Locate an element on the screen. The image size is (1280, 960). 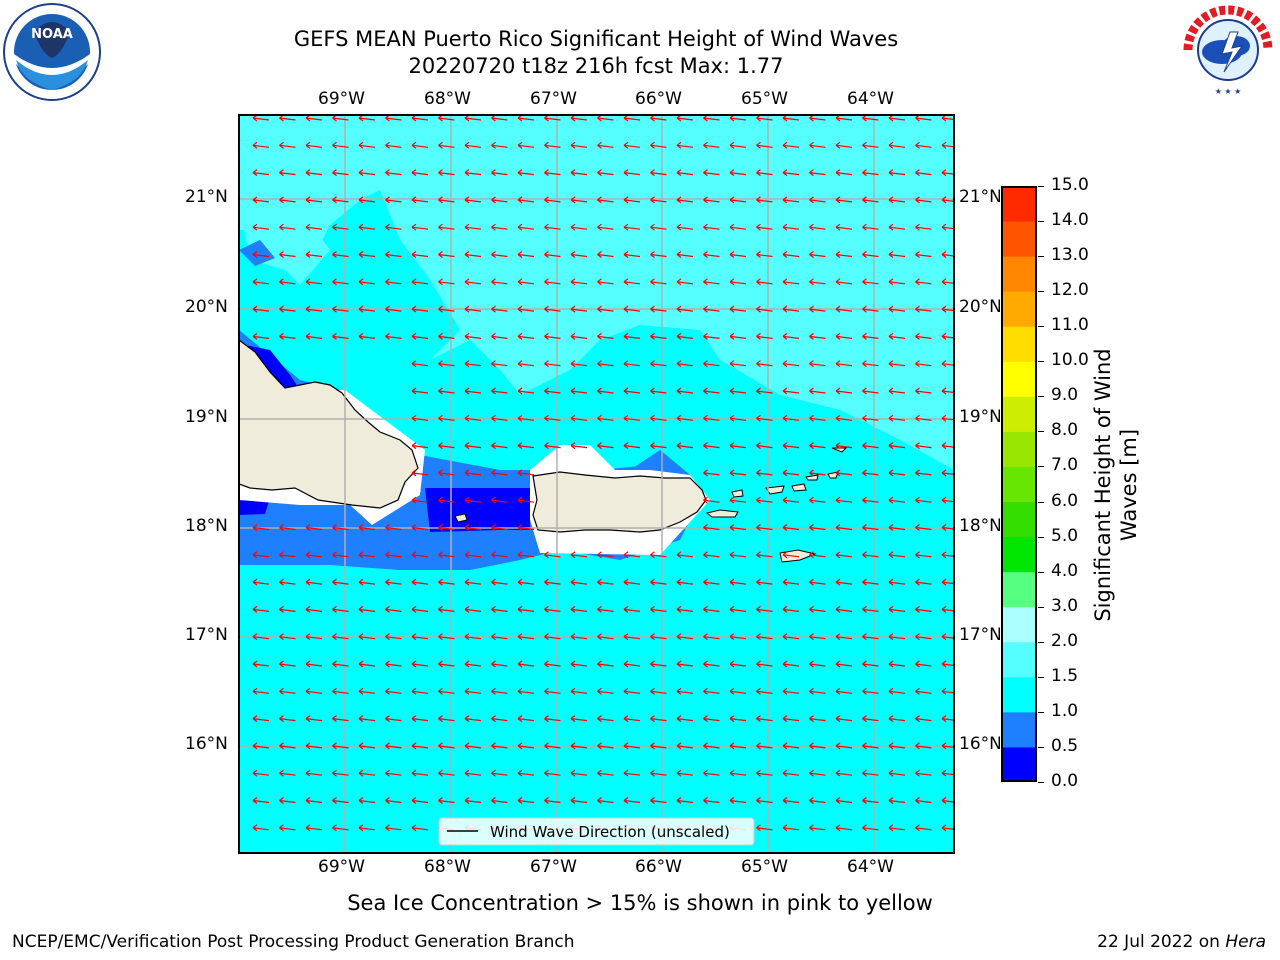
colorbar-tick-label: 1.0 is located at coordinates (1065, 710).